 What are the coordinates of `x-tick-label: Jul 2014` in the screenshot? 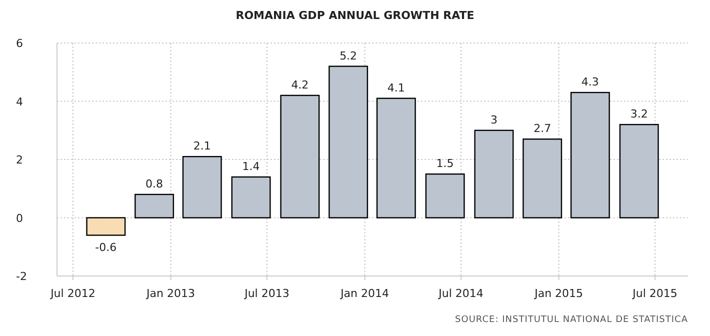 It's located at (461, 293).